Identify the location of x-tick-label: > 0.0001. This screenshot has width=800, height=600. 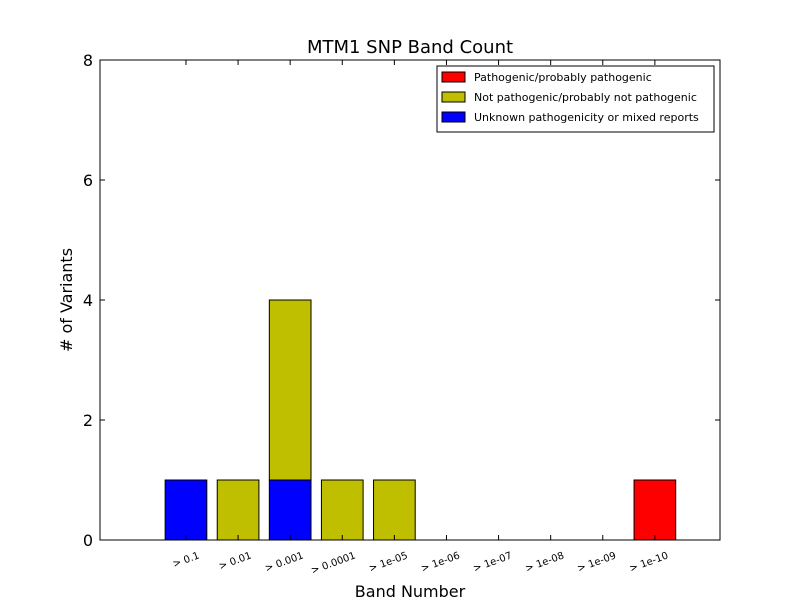
(334, 563).